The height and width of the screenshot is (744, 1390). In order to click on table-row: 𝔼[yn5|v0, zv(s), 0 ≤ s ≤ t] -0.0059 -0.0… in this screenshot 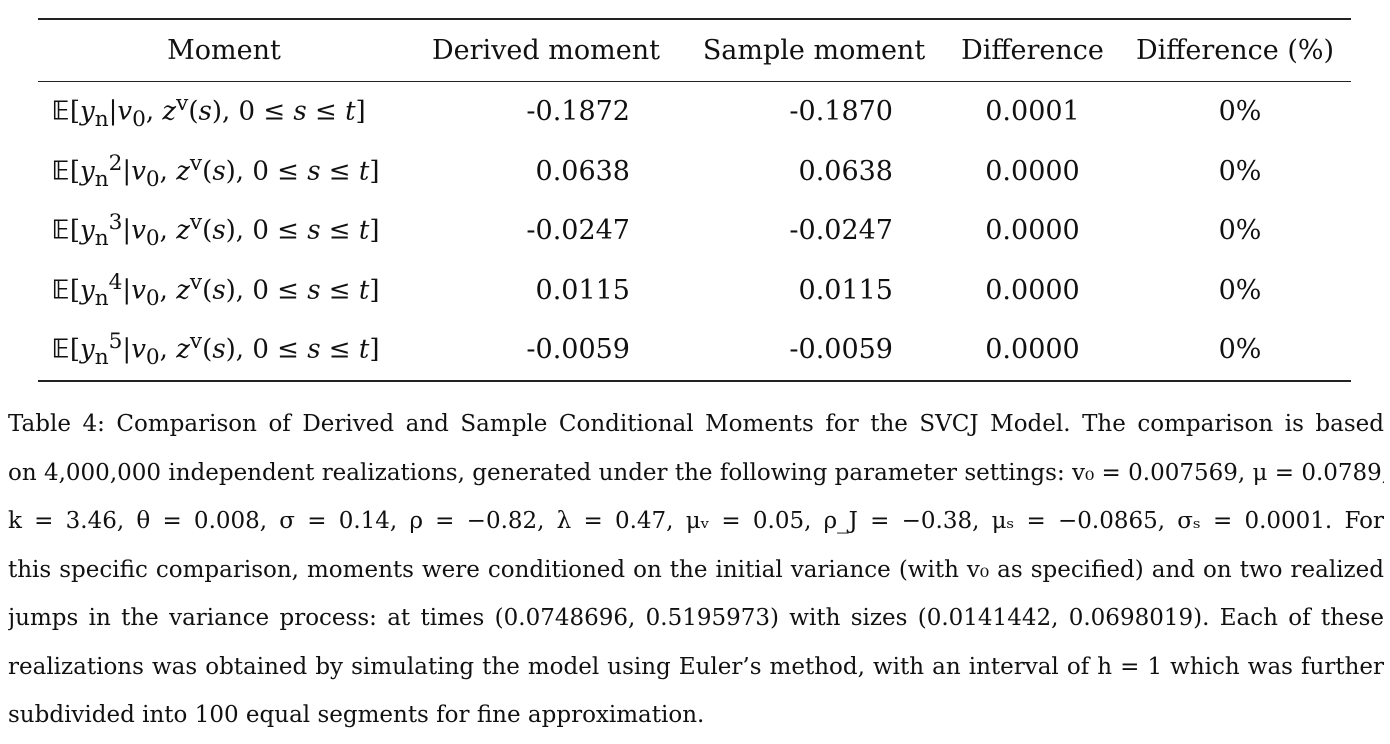, I will do `click(694, 350)`.